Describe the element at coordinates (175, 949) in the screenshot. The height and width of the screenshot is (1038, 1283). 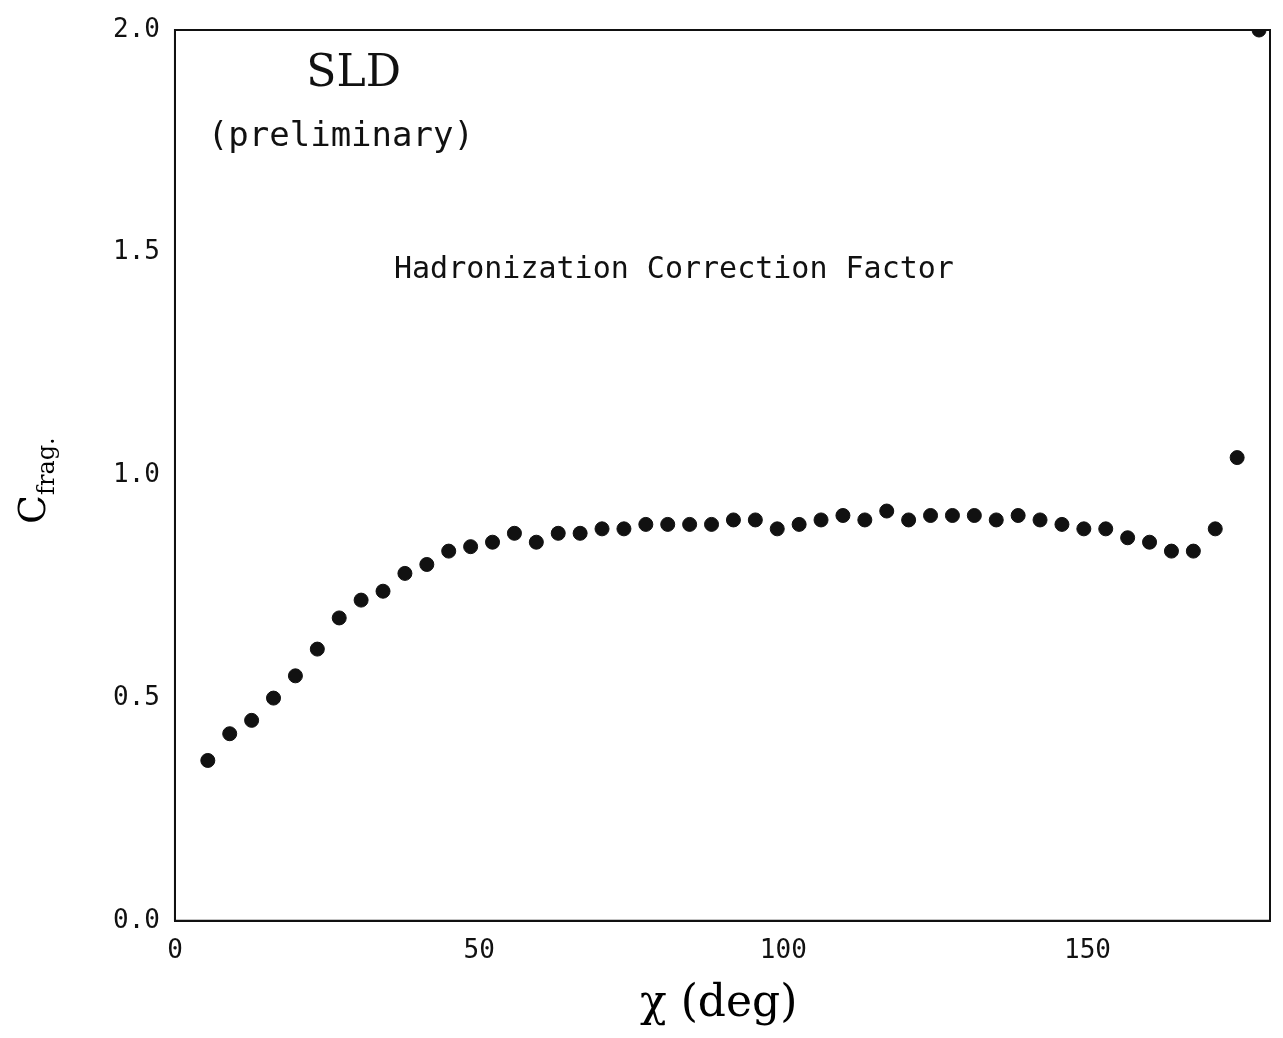
I see `x-tick-label: 0` at that location.